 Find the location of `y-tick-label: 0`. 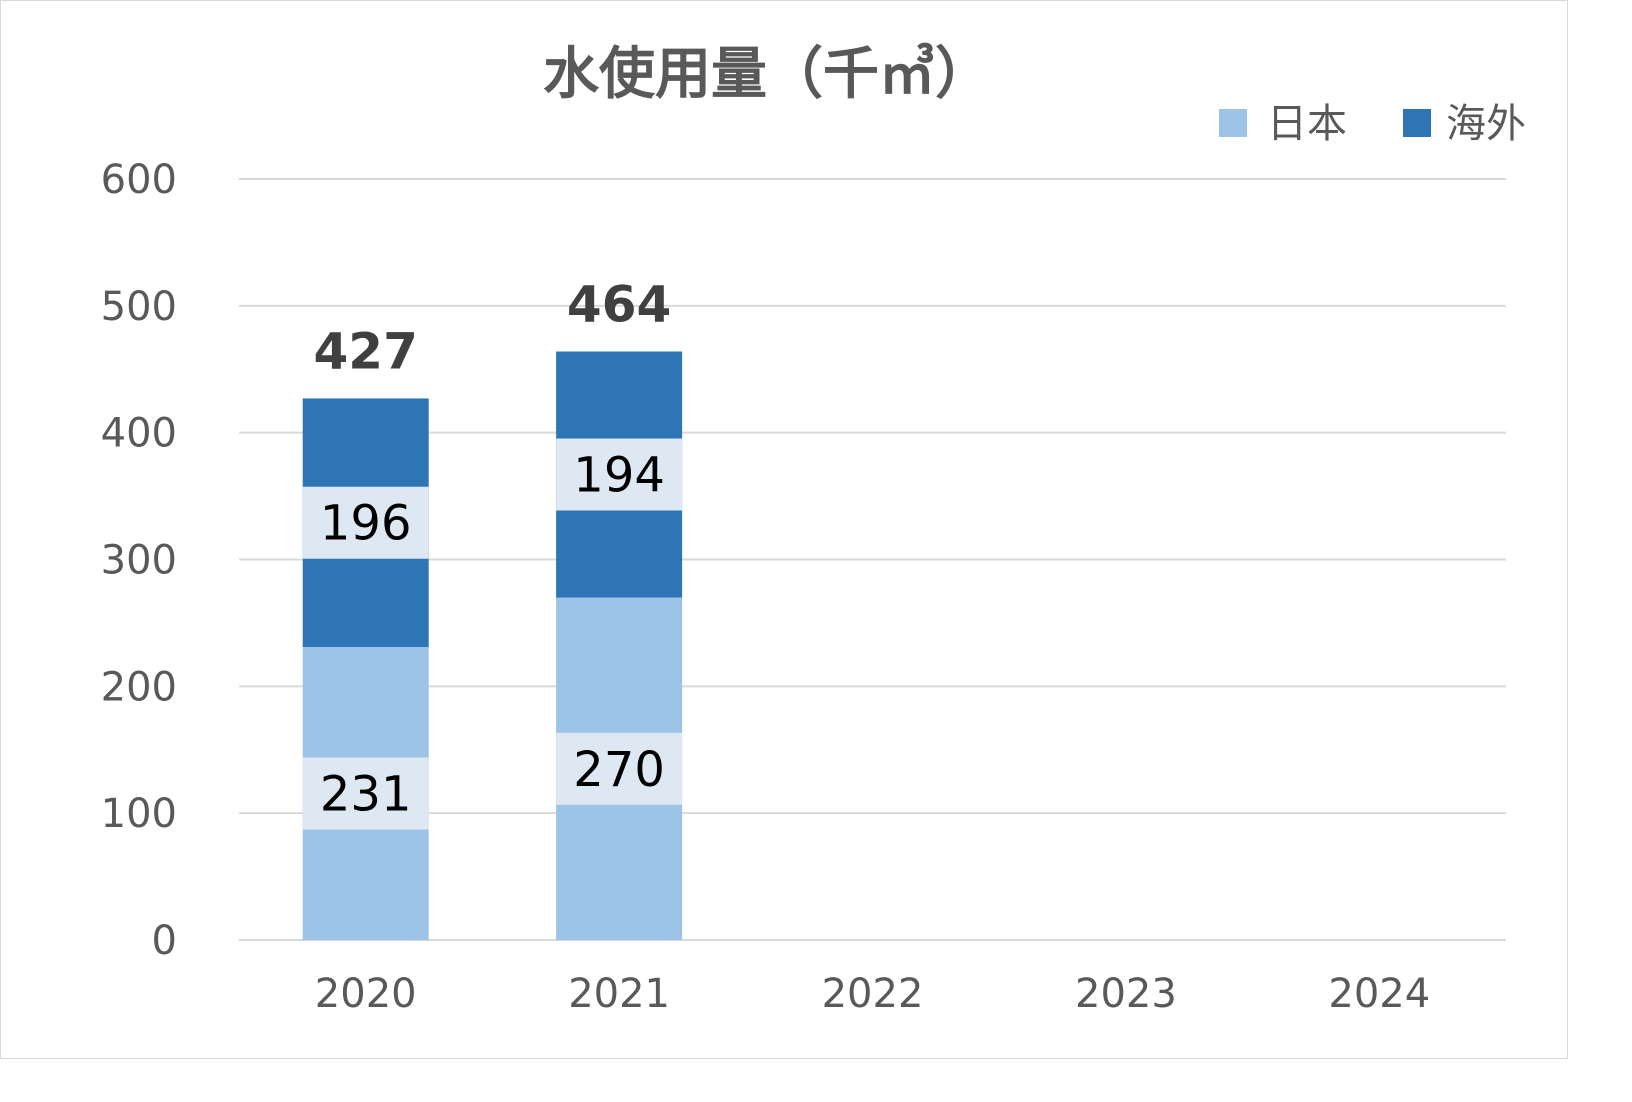

y-tick-label: 0 is located at coordinates (164, 941).